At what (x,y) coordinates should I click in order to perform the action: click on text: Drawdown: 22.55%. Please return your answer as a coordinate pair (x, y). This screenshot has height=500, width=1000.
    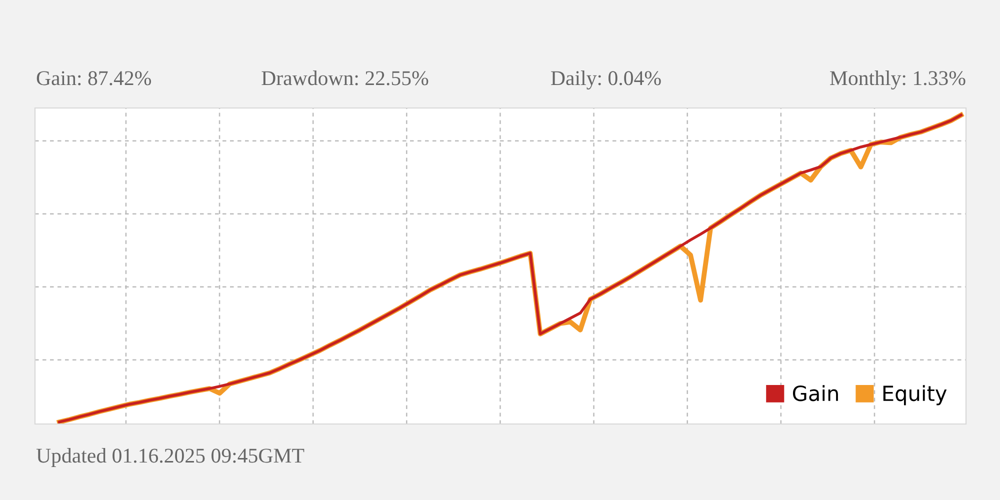
    Looking at the image, I should click on (345, 78).